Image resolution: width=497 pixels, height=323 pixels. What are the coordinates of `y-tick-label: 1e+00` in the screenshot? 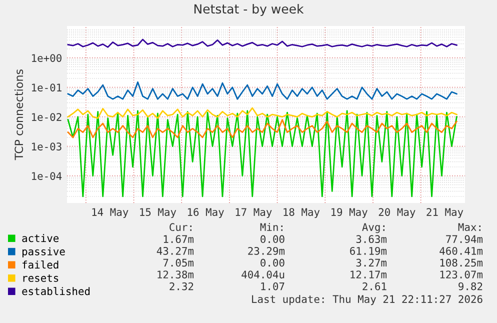 It's located at (47, 58).